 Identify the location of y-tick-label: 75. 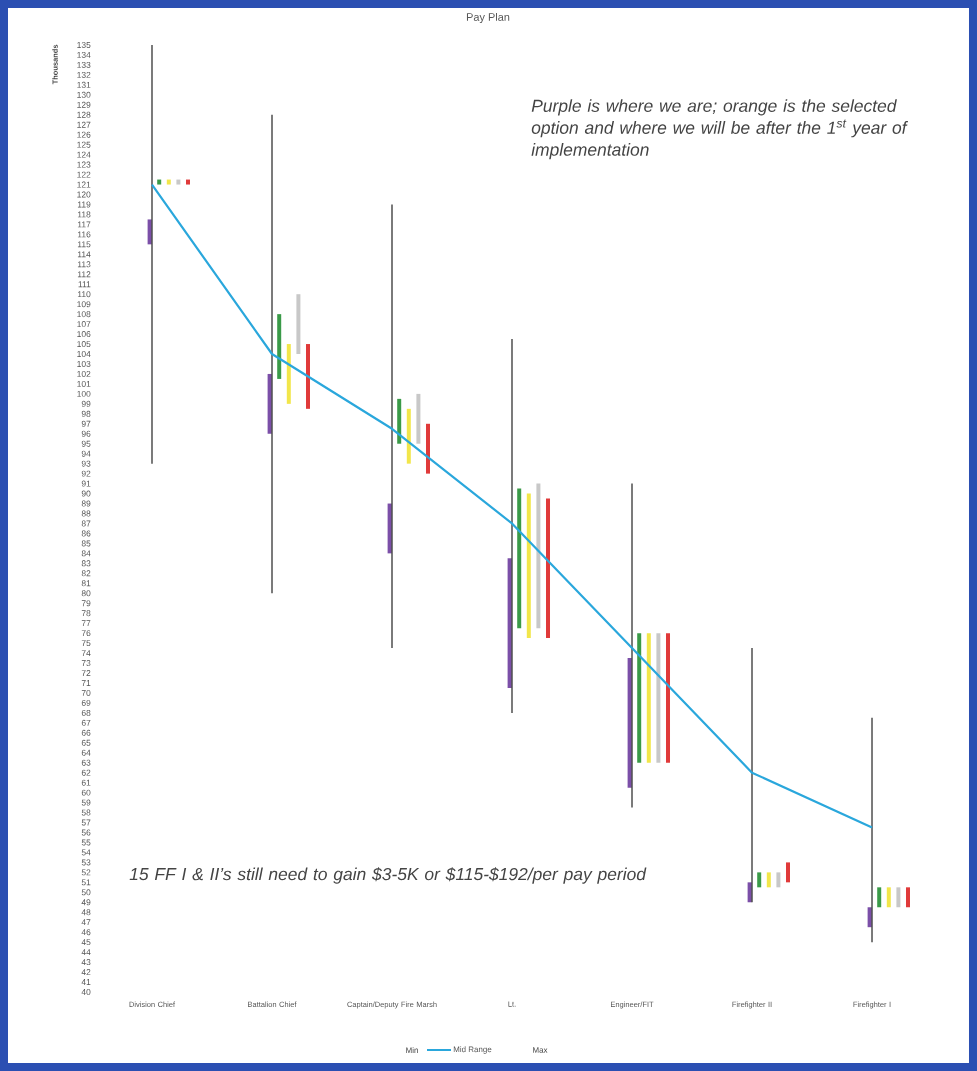
(86, 643).